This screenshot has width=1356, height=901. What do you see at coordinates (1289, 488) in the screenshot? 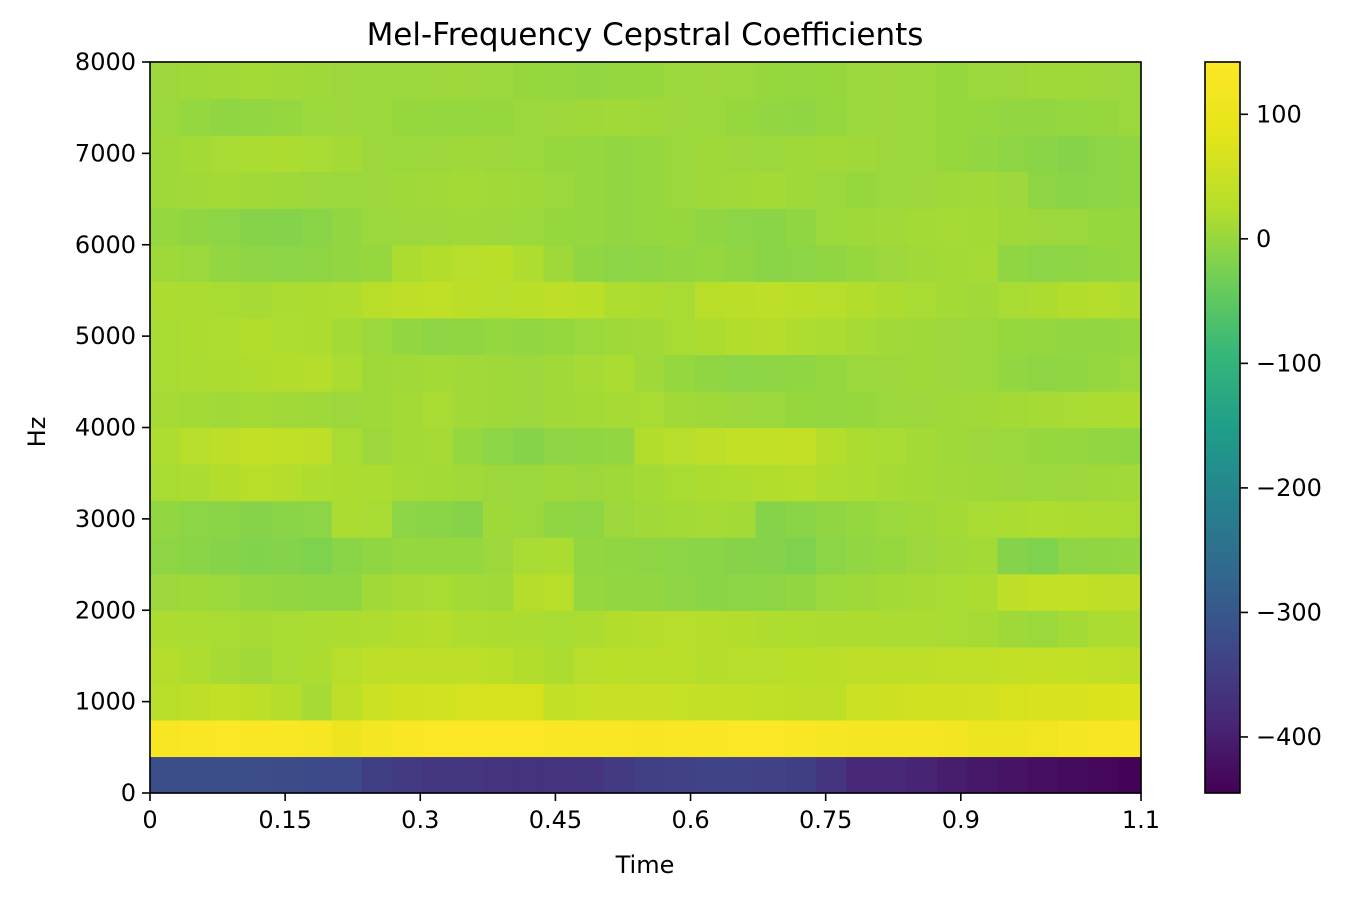
I see `colorbar-tick-label: −200` at bounding box center [1289, 488].